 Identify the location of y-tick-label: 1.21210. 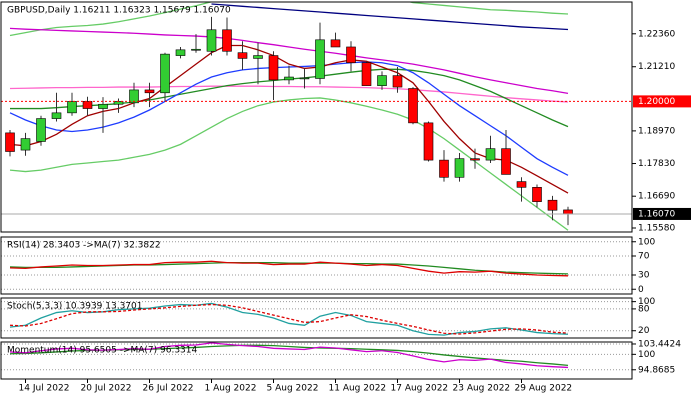
(656, 67).